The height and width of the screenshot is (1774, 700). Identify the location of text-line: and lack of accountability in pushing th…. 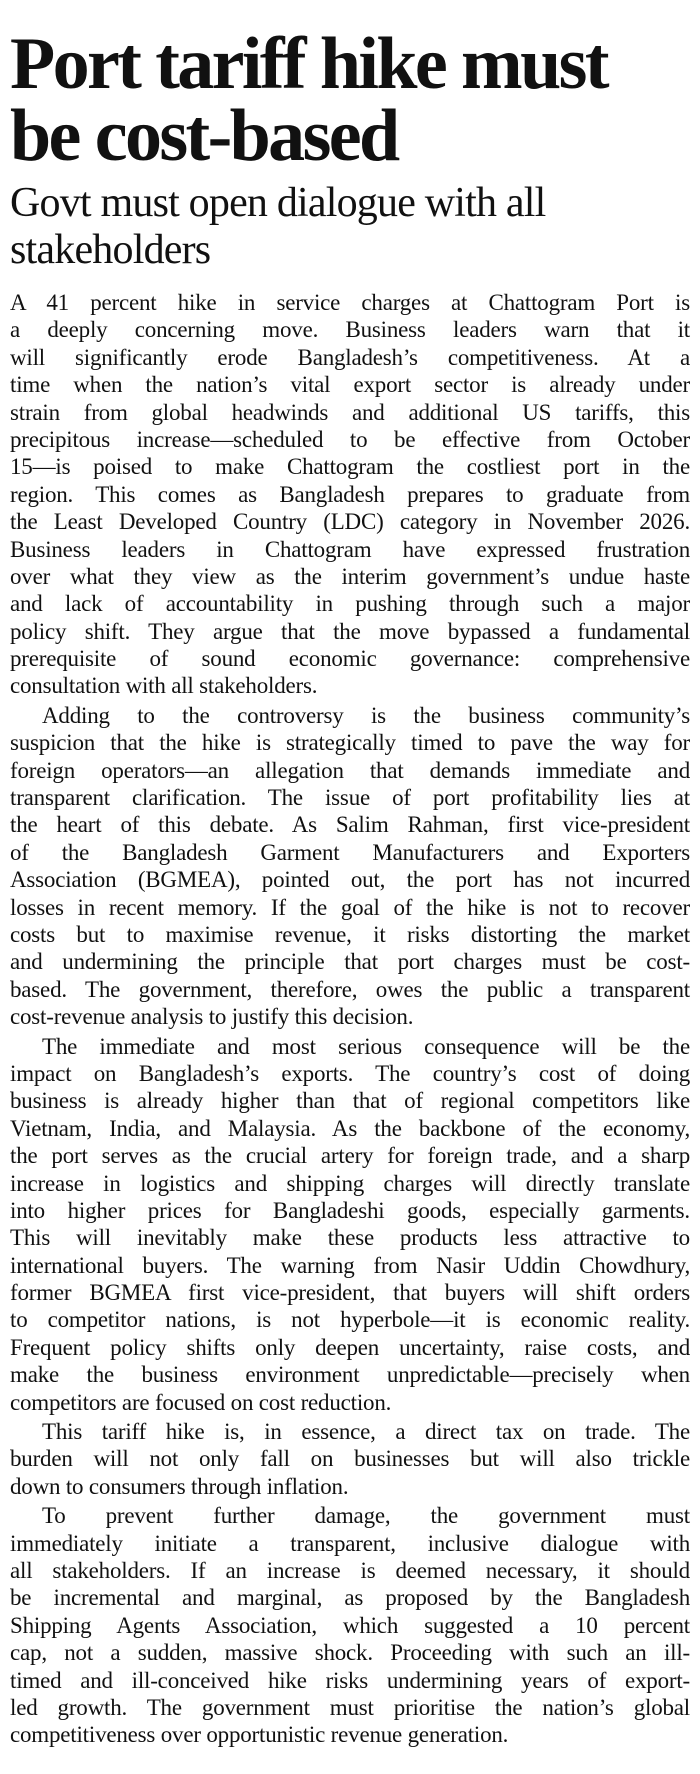
(350, 604).